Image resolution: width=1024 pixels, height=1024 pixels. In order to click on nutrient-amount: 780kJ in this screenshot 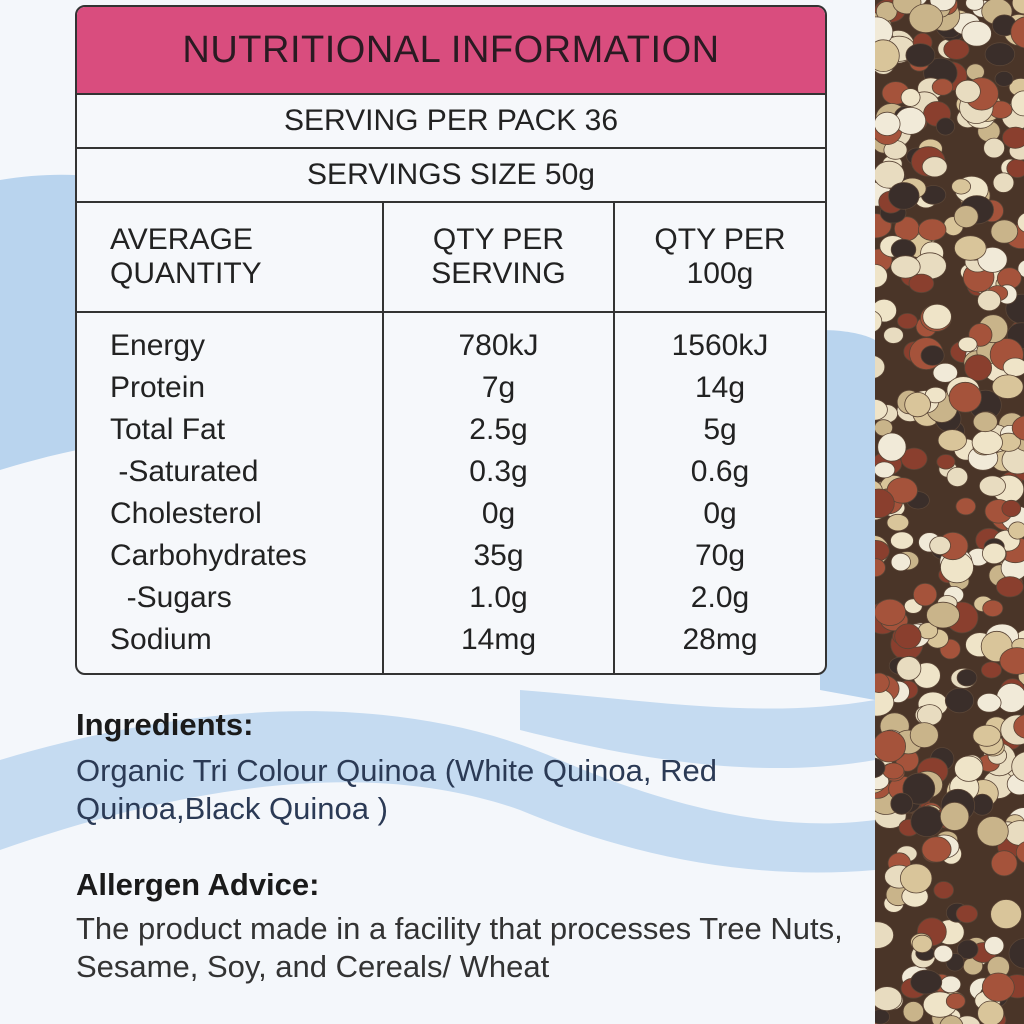, I will do `click(498, 345)`.